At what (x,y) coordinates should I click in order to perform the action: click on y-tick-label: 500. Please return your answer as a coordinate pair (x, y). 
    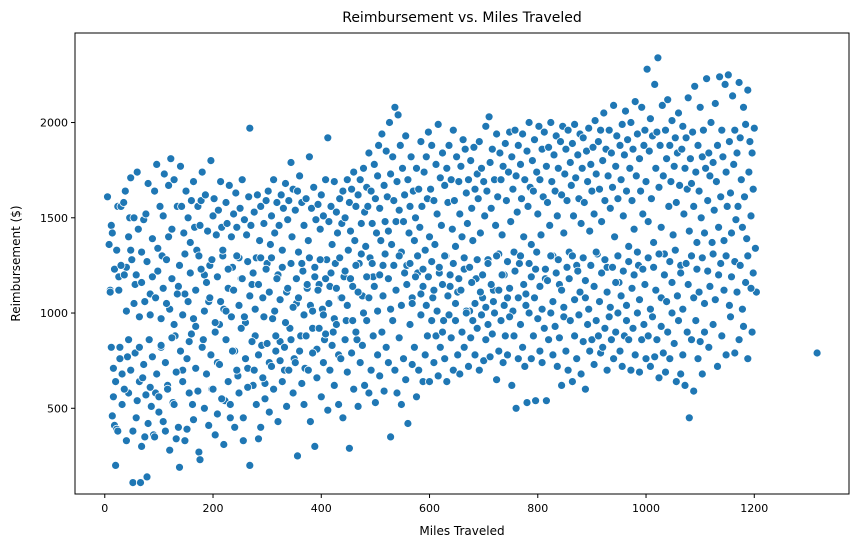
    Looking at the image, I should click on (57, 408).